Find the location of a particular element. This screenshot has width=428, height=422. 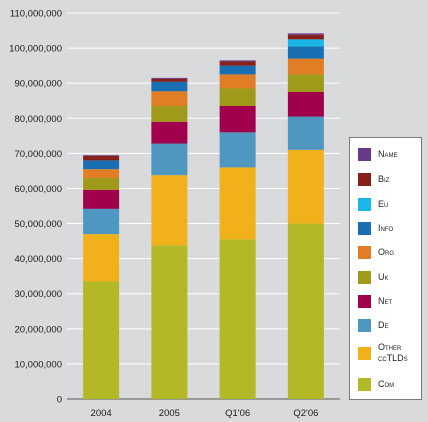

legend-label: De is located at coordinates (383, 325).